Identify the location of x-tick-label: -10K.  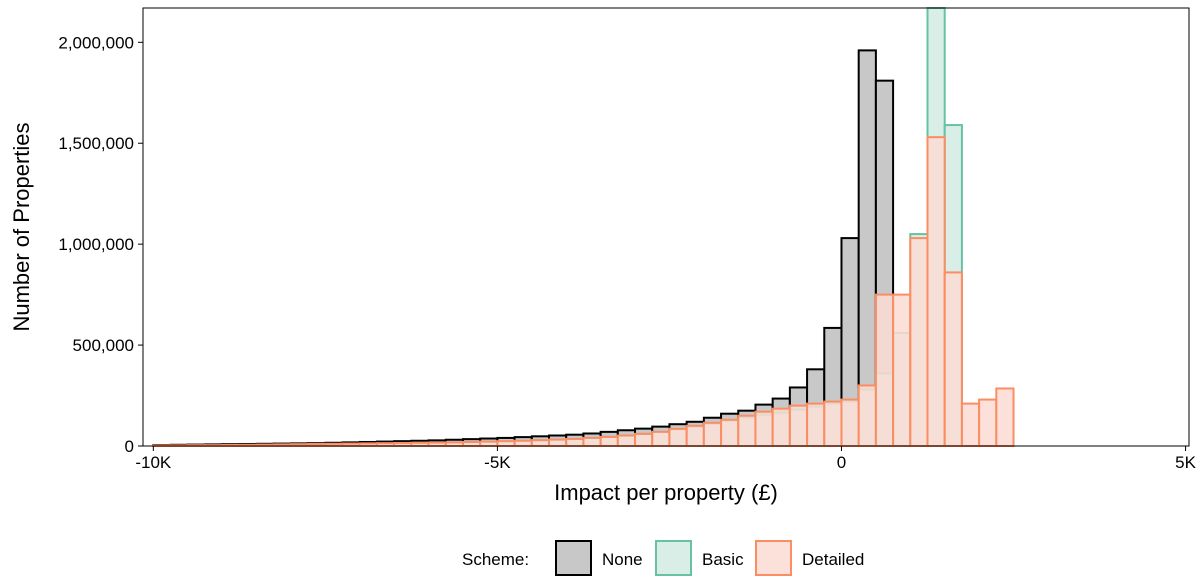
(153, 462).